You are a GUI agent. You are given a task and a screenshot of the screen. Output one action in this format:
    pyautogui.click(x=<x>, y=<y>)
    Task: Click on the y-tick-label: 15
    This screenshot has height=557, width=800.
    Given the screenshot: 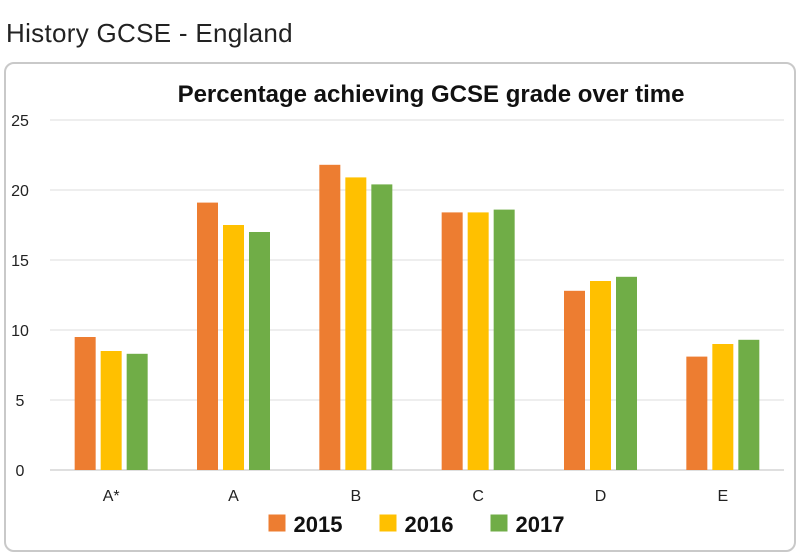 What is the action you would take?
    pyautogui.click(x=20, y=261)
    